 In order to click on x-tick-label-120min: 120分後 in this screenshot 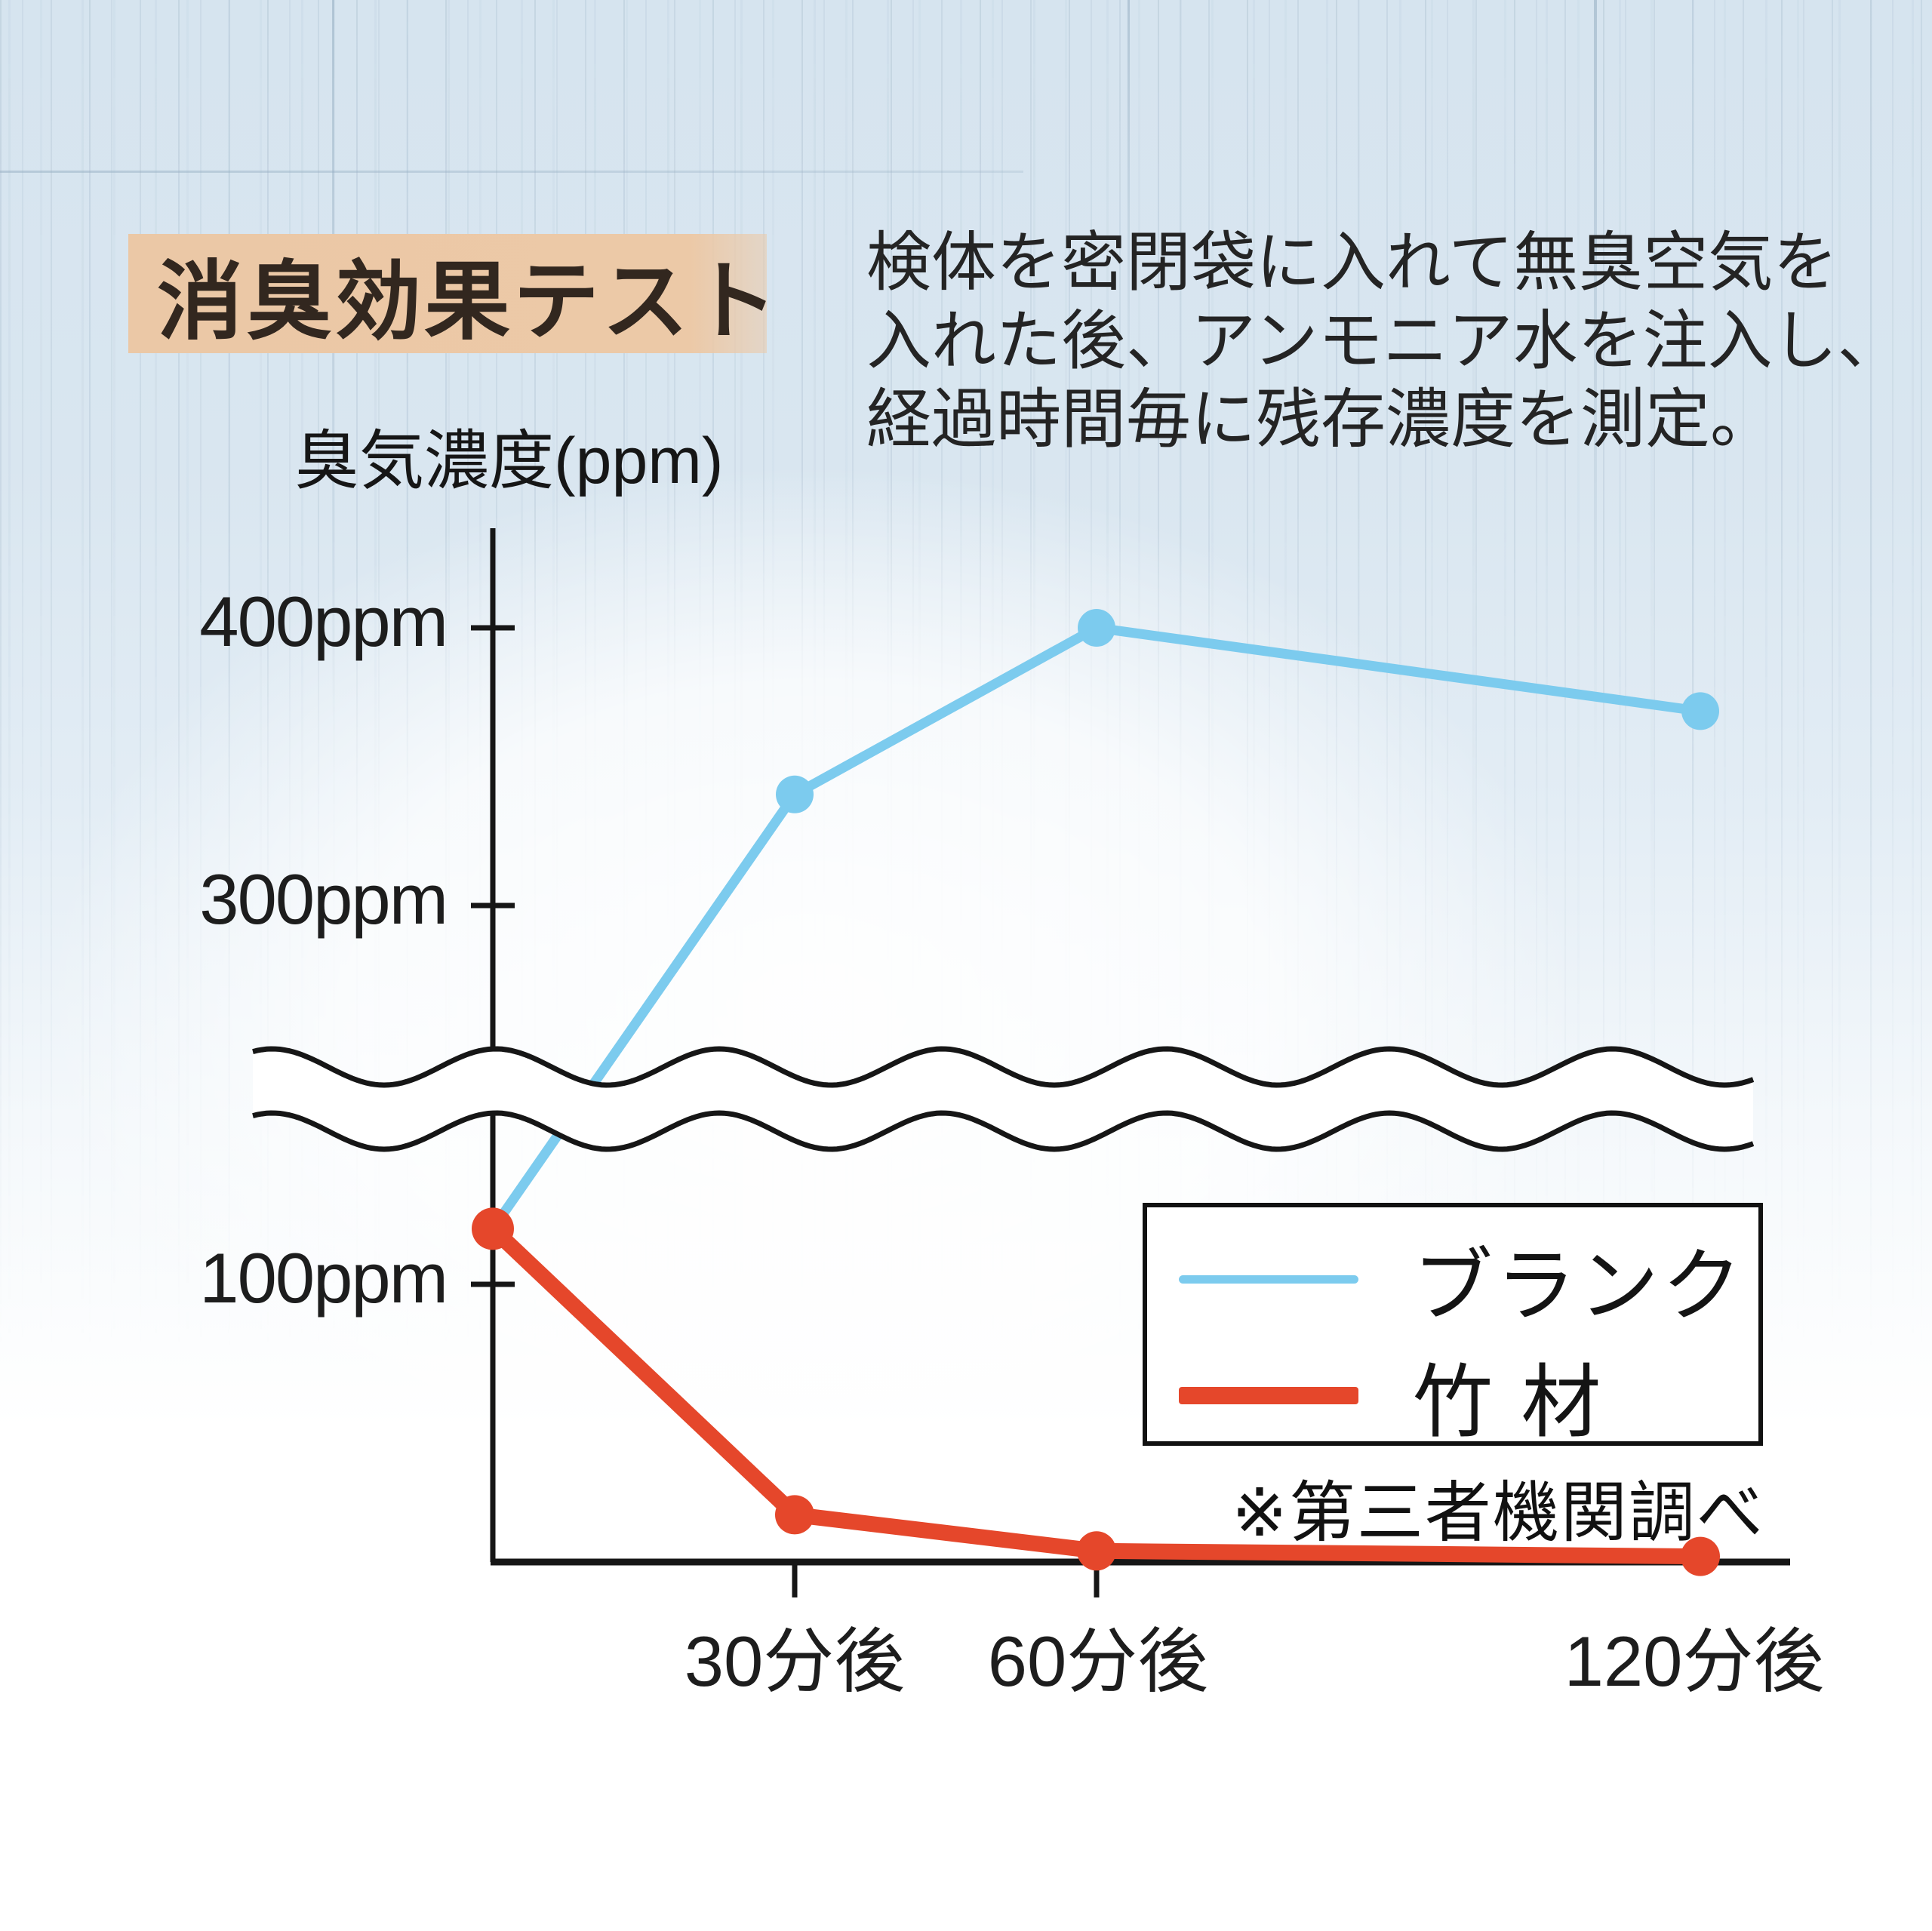, I will do `click(1694, 1661)`.